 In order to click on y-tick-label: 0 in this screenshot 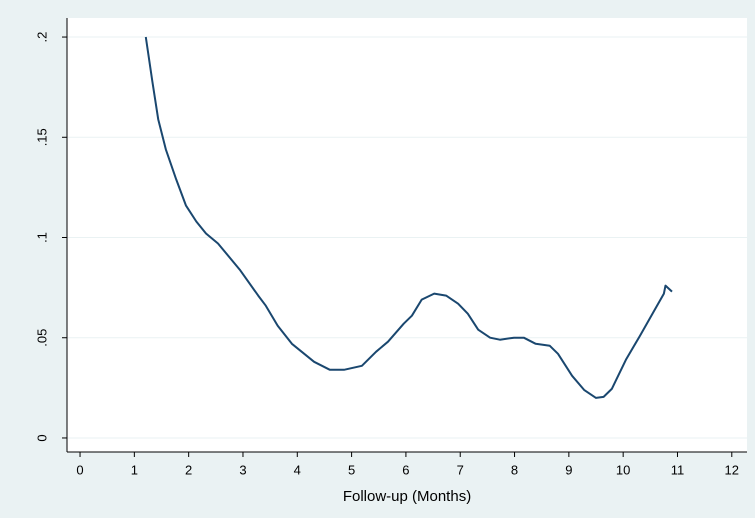, I will do `click(41, 437)`.